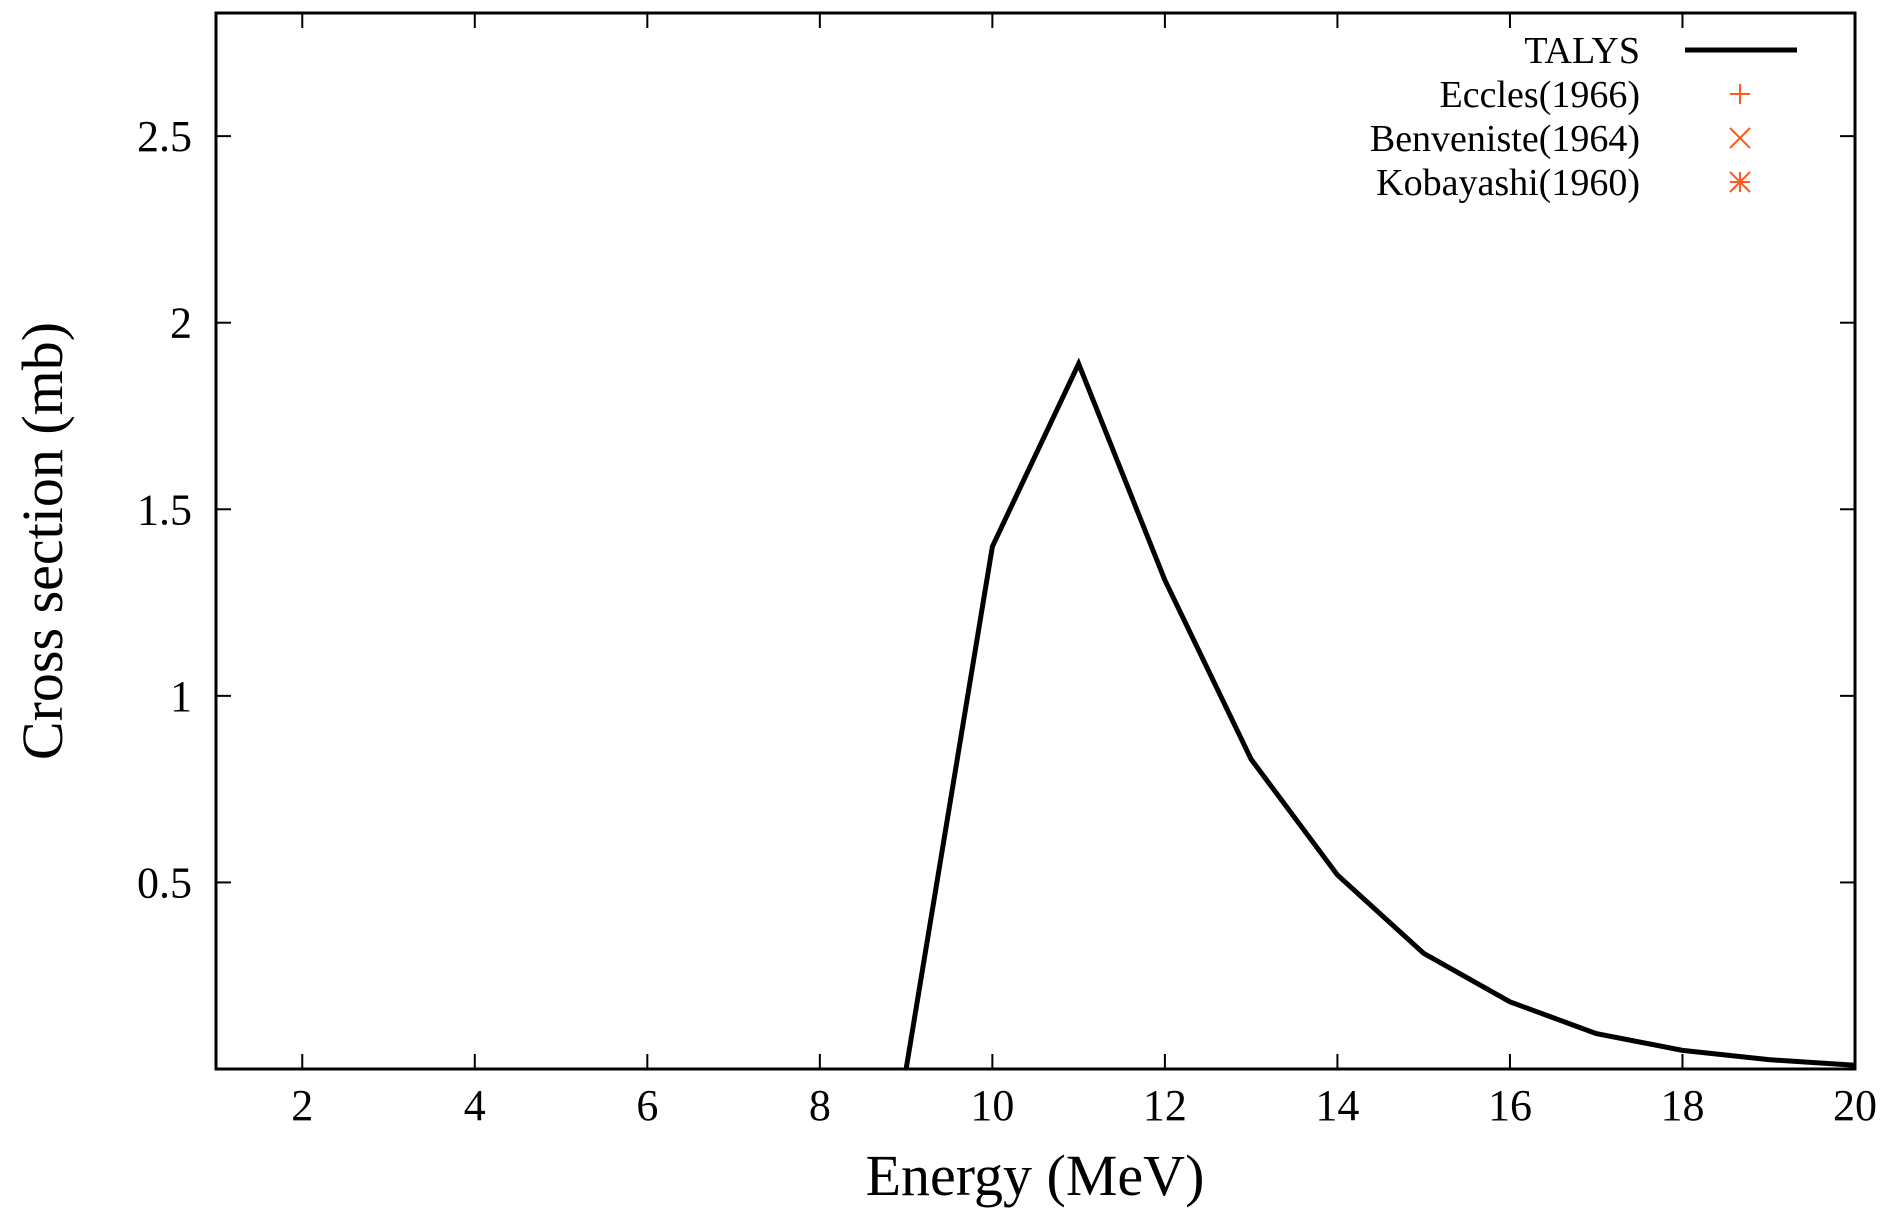 Image resolution: width=1890 pixels, height=1213 pixels. I want to click on legend-marker-cross, so click(1740, 138).